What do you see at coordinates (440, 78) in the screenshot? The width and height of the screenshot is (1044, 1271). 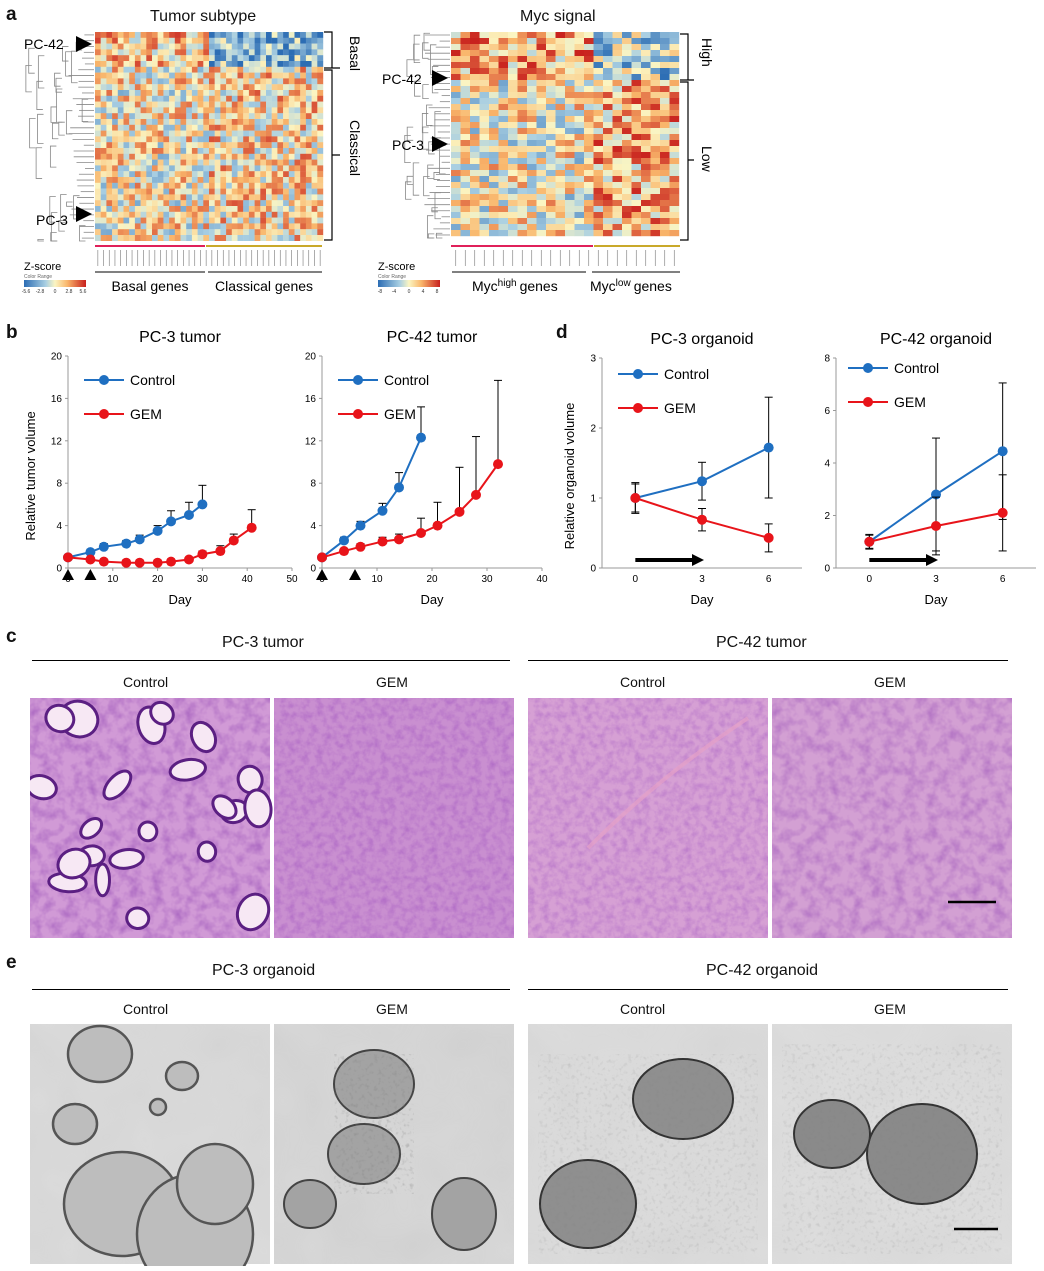 I see `pc42-arrow-right` at bounding box center [440, 78].